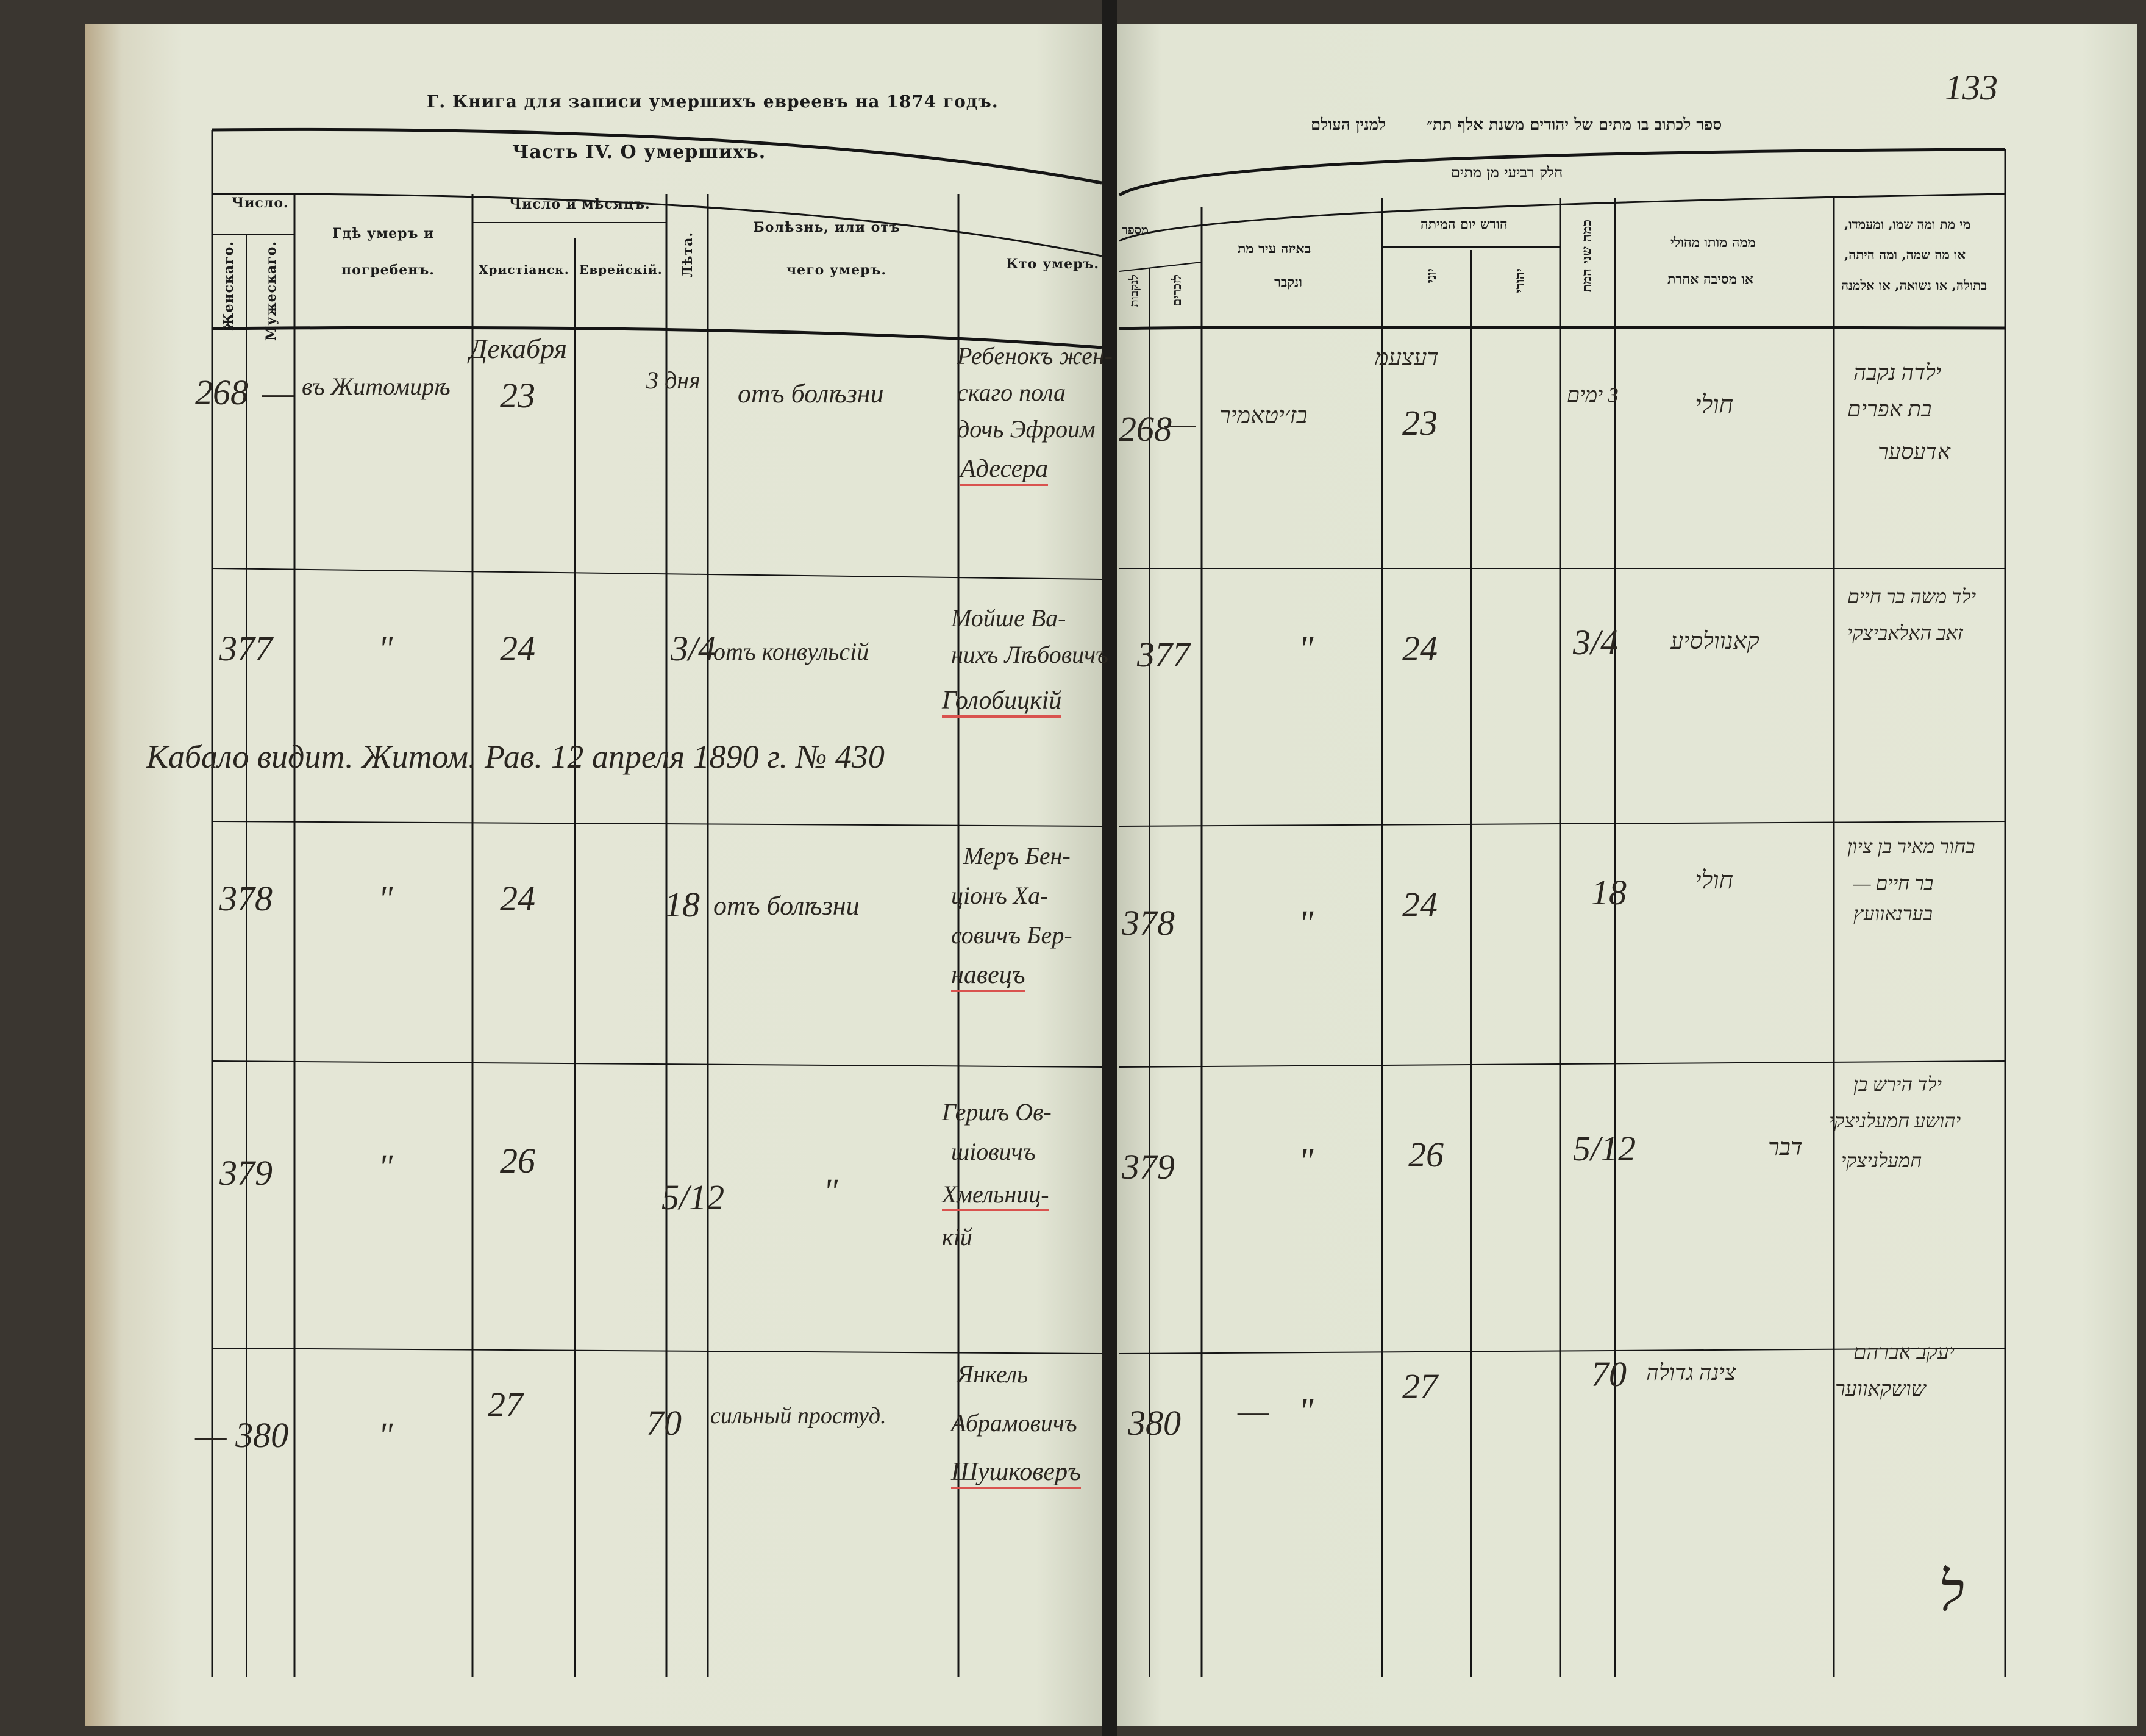 This screenshot has width=2146, height=1736. Describe the element at coordinates (1507, 172) in the screenshot. I see `right-section-title: חלק רביעי מן מתים` at that location.